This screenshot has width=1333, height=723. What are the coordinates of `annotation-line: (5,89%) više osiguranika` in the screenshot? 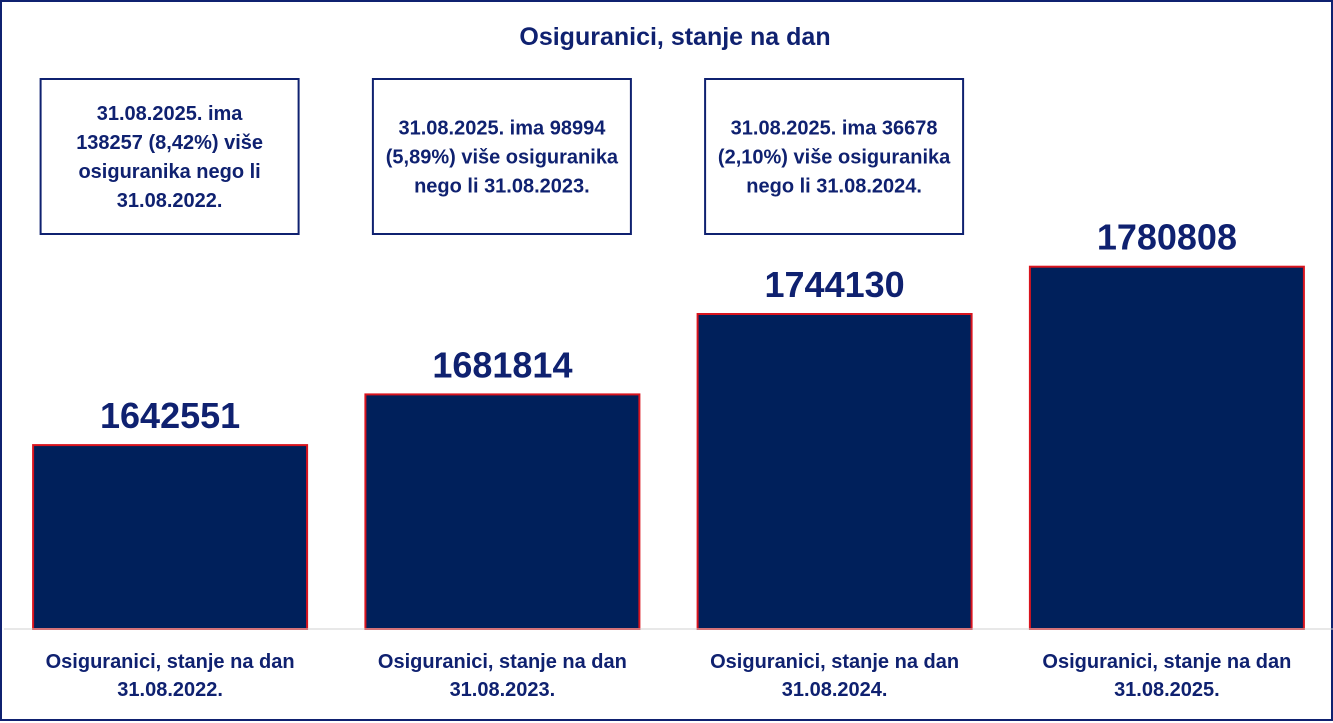 It's located at (502, 158).